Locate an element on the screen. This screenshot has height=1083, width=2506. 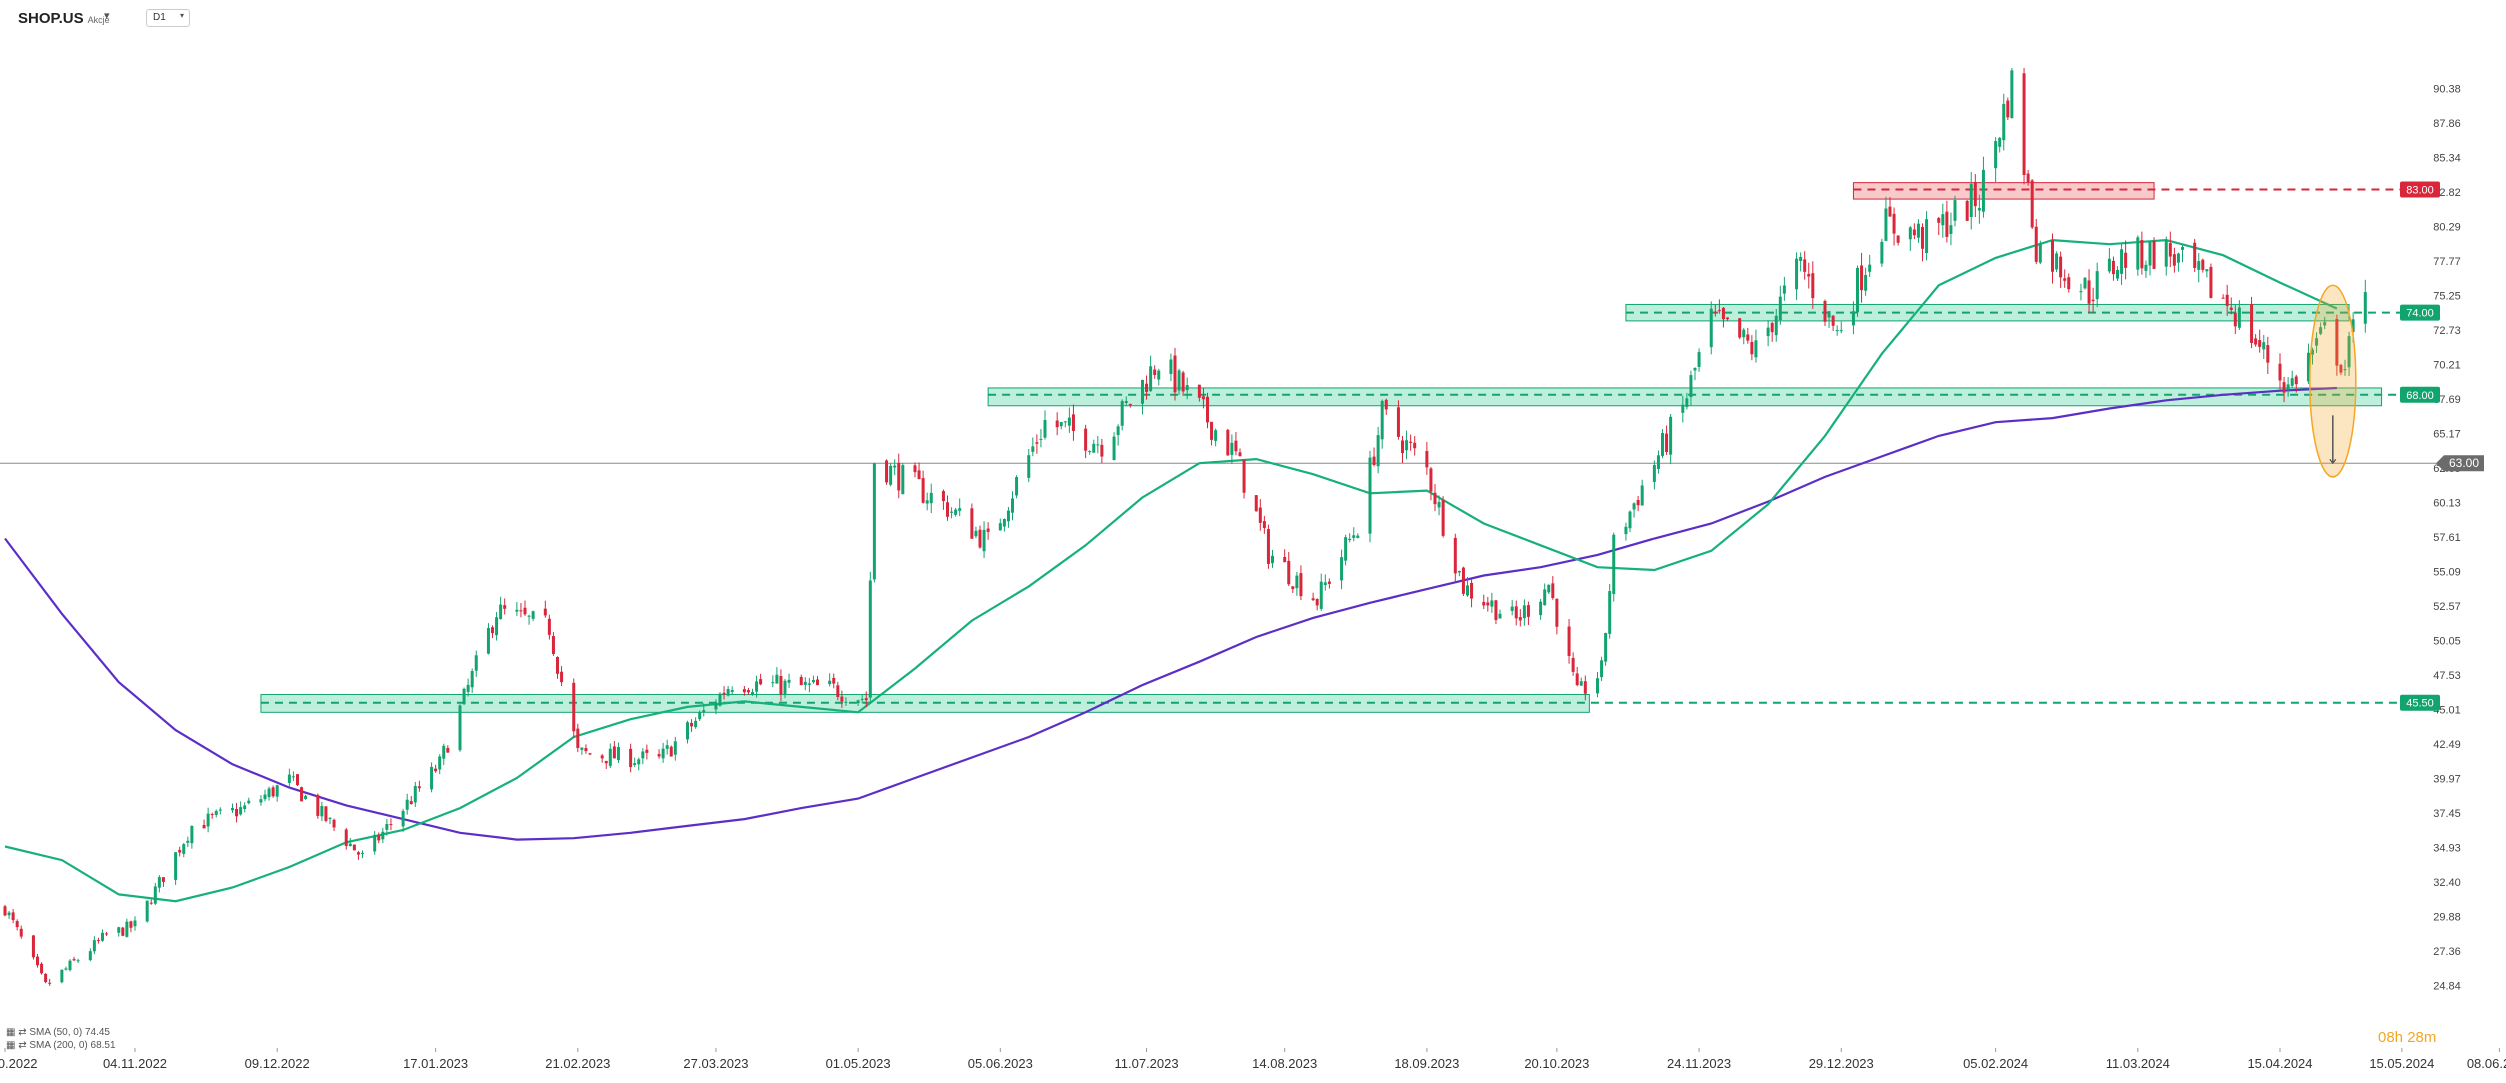
highlight-ellipse is located at coordinates (2333, 381).